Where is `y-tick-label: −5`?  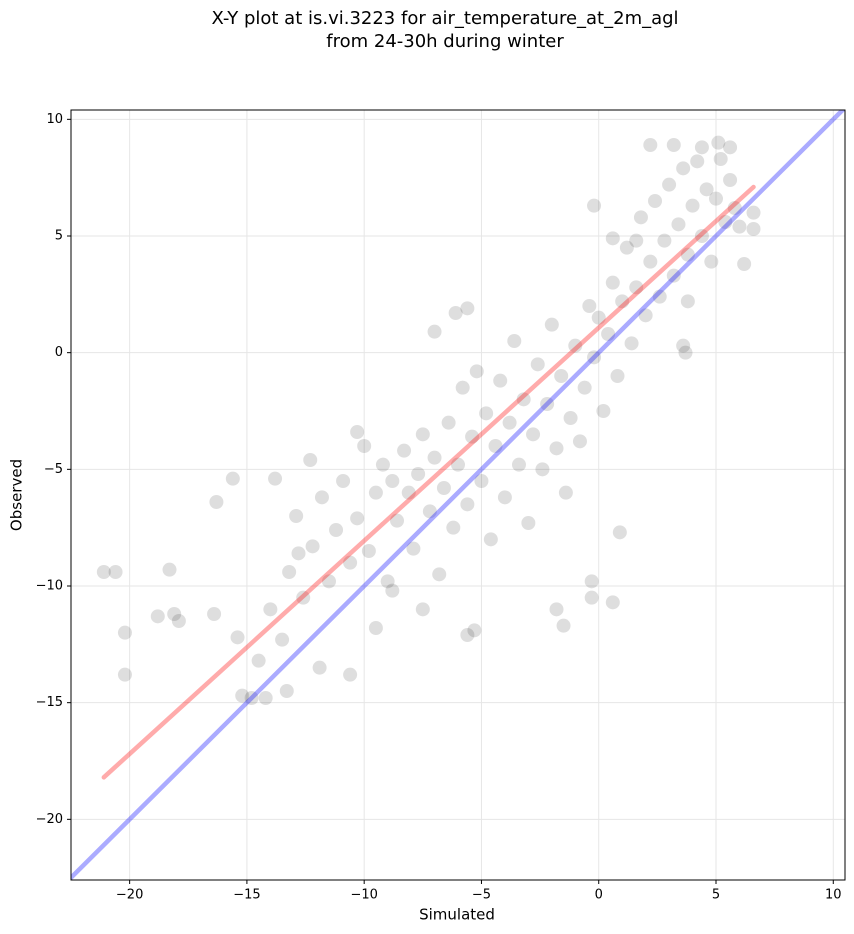 y-tick-label: −5 is located at coordinates (53, 469).